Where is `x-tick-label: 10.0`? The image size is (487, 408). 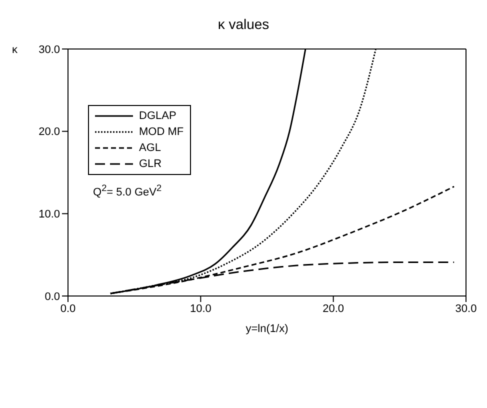 x-tick-label: 10.0 is located at coordinates (201, 308).